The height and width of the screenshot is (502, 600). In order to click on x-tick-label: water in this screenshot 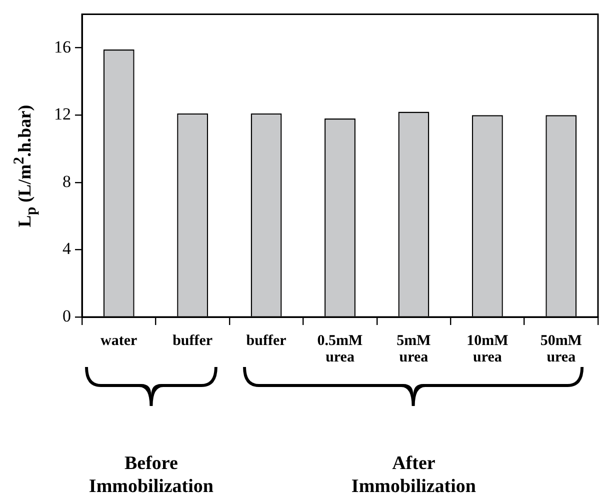, I will do `click(119, 341)`.